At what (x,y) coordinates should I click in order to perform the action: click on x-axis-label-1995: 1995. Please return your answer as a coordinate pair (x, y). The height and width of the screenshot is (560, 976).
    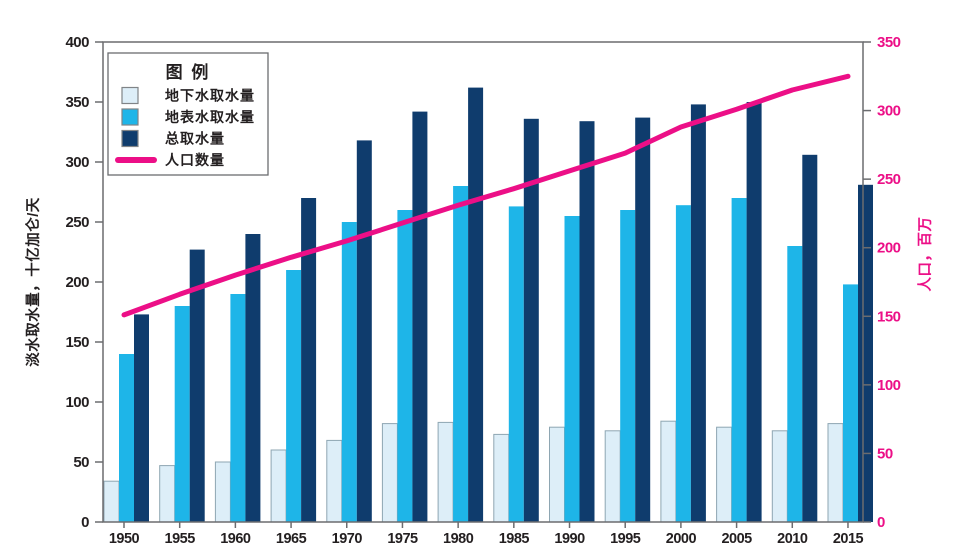
    Looking at the image, I should click on (625, 539).